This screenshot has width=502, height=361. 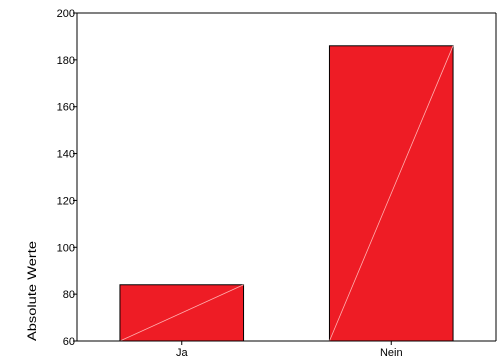 I want to click on y-tick-label: 200, so click(x=66, y=14).